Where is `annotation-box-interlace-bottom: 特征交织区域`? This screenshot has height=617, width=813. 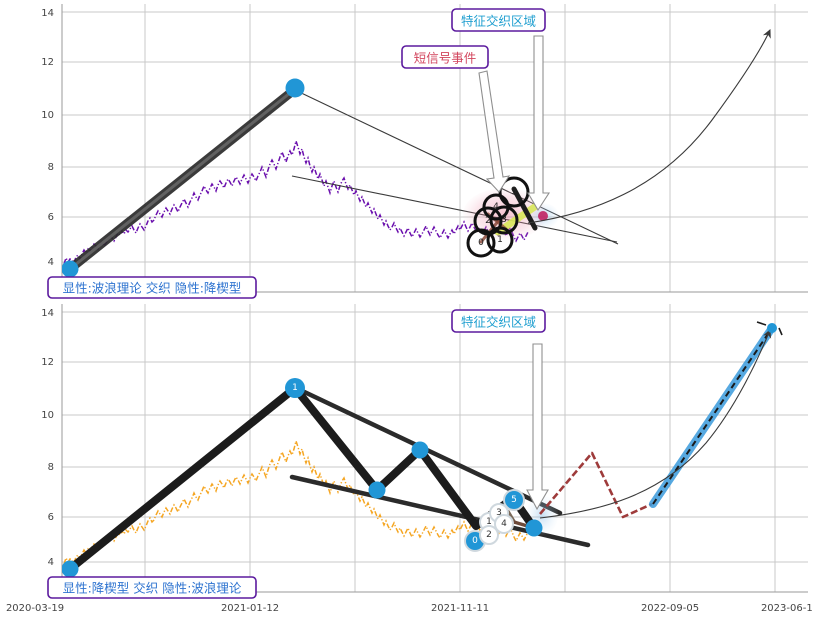
annotation-box-interlace-bottom: 特征交织区域 is located at coordinates (498, 321).